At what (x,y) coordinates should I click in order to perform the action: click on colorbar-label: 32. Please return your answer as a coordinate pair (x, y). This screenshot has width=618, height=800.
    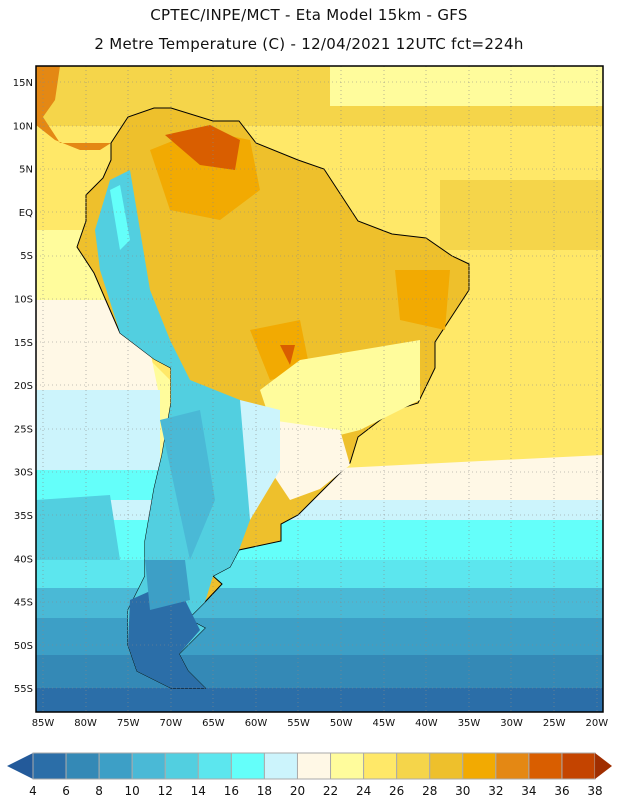
    Looking at the image, I should click on (495, 791).